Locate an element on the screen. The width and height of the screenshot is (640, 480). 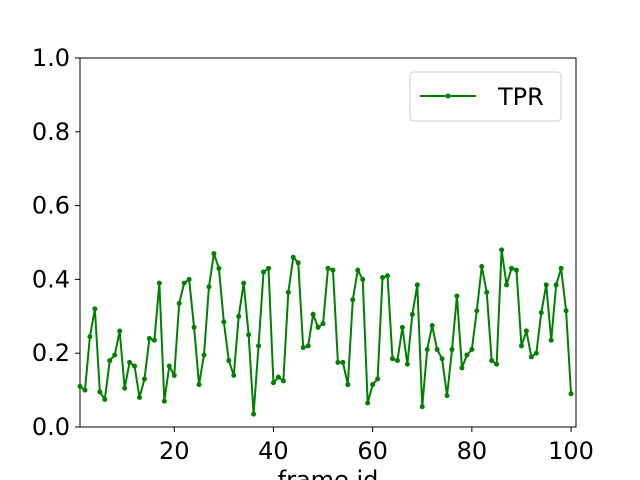
x-tick-label: 20 is located at coordinates (174, 451).